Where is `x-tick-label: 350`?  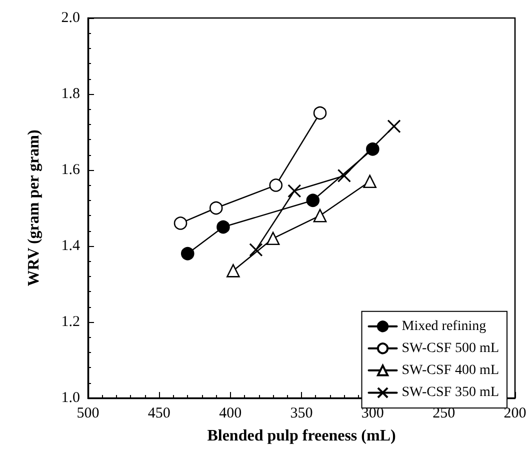 x-tick-label: 350 is located at coordinates (301, 414).